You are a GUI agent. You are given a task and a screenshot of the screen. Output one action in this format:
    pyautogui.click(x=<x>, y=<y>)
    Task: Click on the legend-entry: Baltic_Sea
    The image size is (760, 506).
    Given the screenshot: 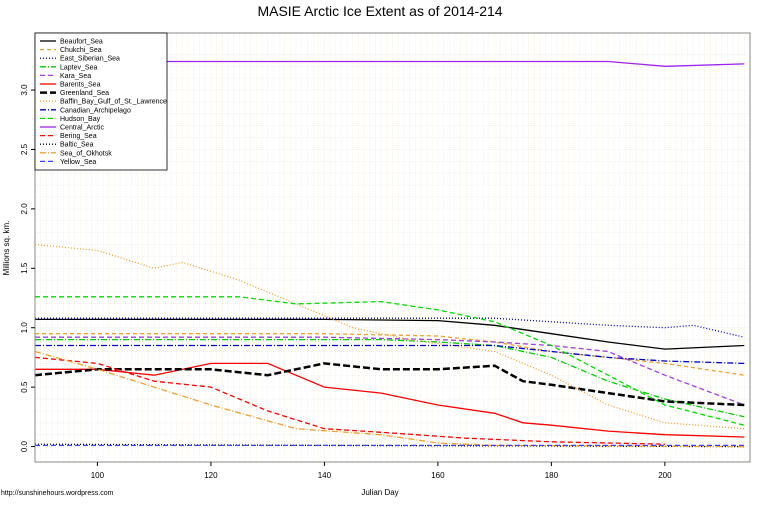 What is the action you would take?
    pyautogui.click(x=77, y=145)
    